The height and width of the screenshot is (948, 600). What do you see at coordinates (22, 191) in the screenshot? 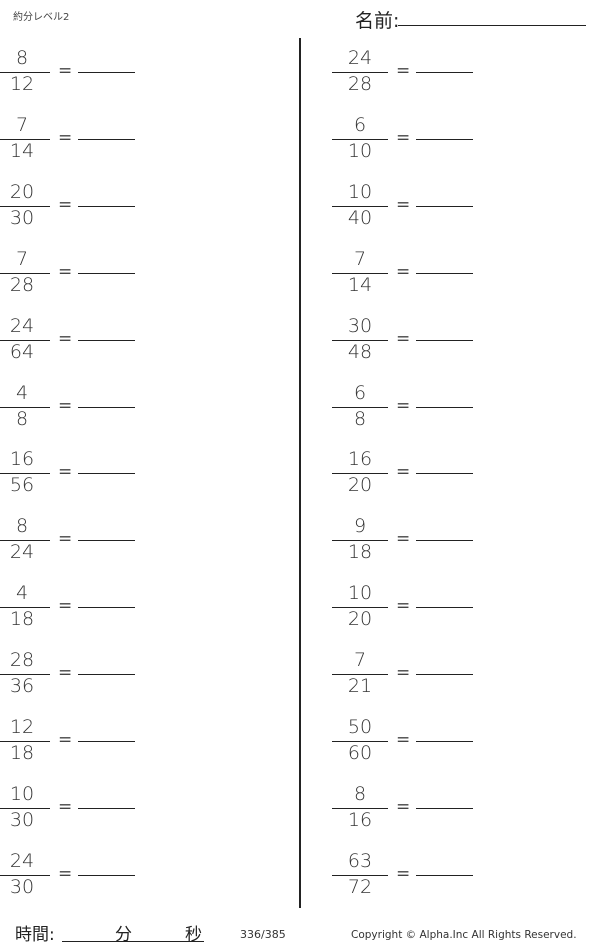
I see `numerator: 20` at bounding box center [22, 191].